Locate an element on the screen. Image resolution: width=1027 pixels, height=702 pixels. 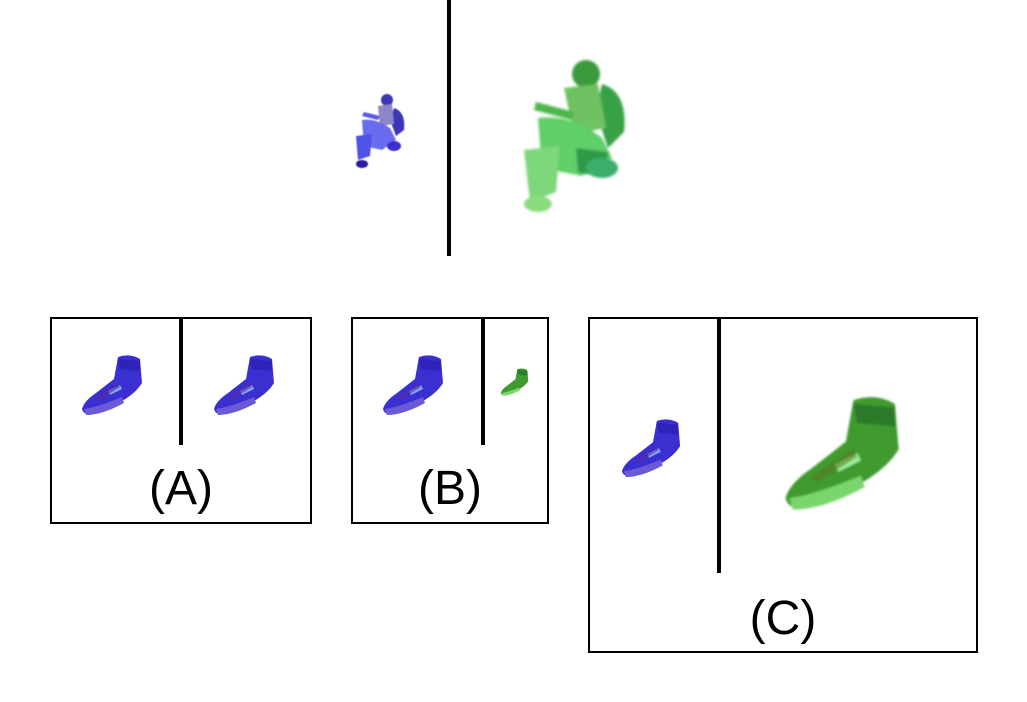
top-divider is located at coordinates (449, 128).